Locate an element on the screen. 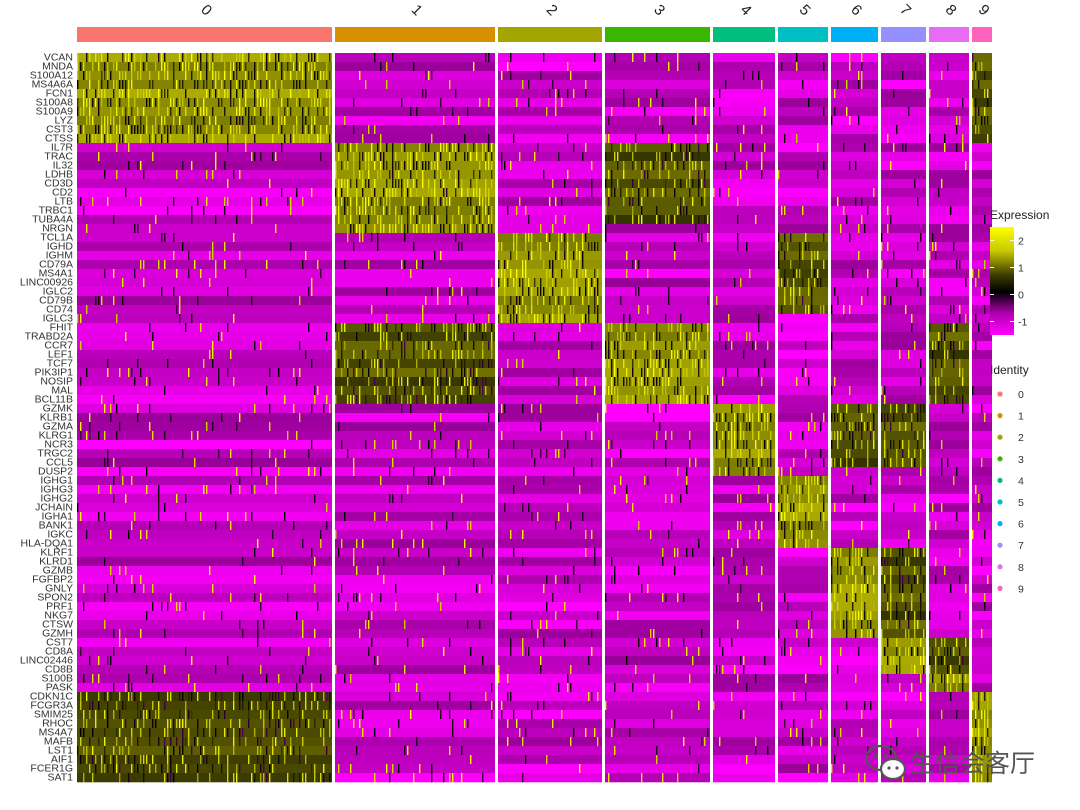 Image resolution: width=1080 pixels, height=810 pixels. heat-row-3-CD3D is located at coordinates (657, 184).